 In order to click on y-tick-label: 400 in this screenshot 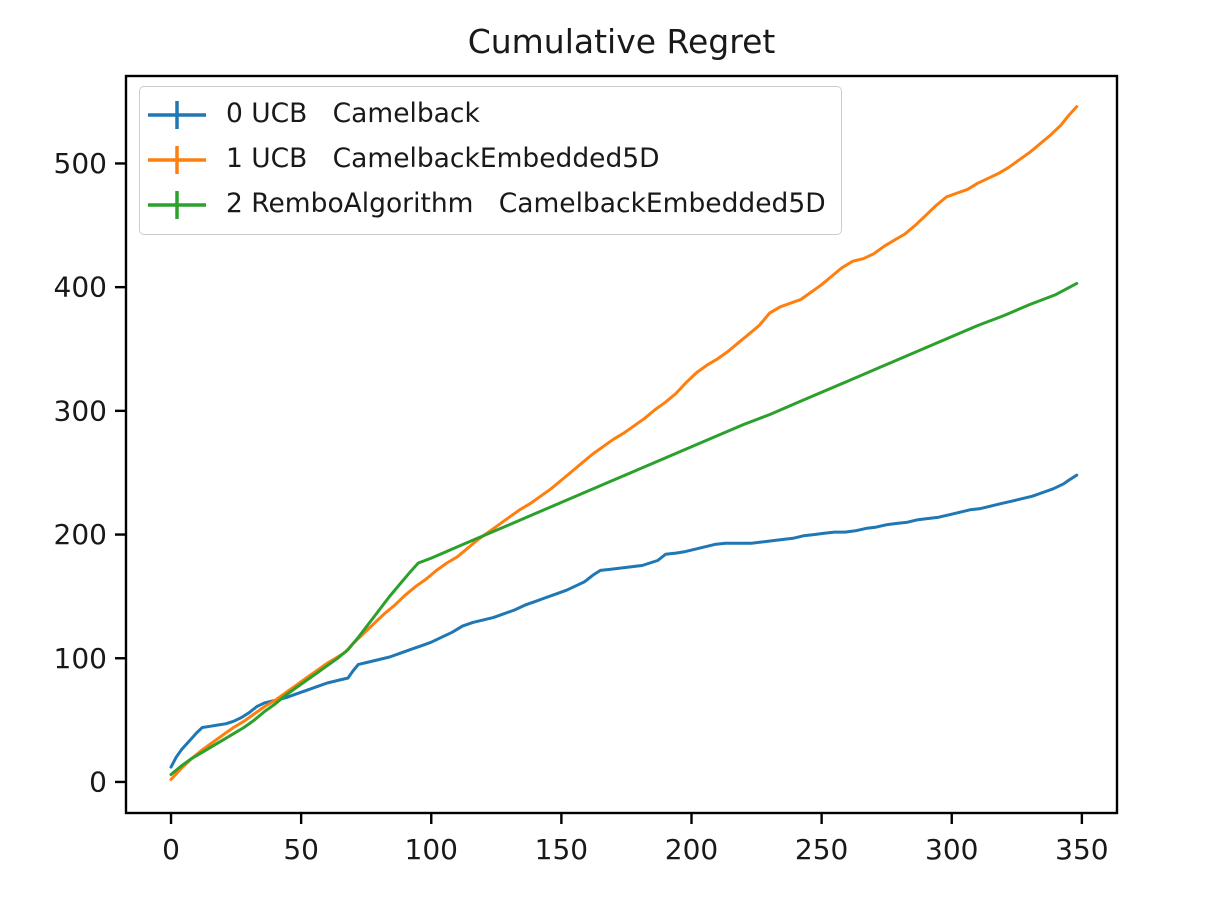, I will do `click(80, 287)`.